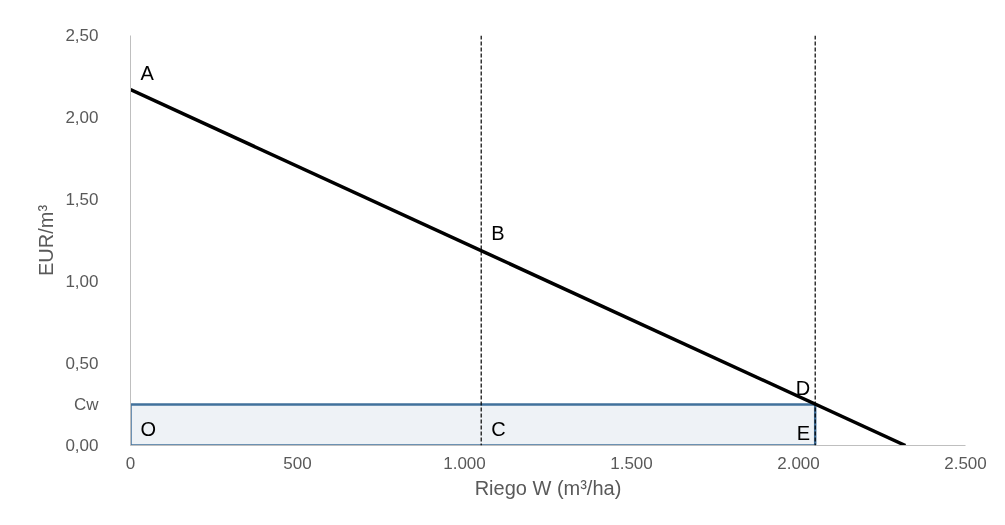 The height and width of the screenshot is (525, 1005). Describe the element at coordinates (46, 240) in the screenshot. I see `y-axis-title: EUR/m³` at that location.